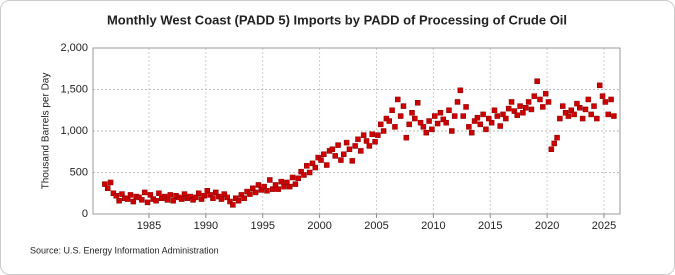  What do you see at coordinates (46, 131) in the screenshot?
I see `y-axis-label: Thousand Barrels per Day` at bounding box center [46, 131].